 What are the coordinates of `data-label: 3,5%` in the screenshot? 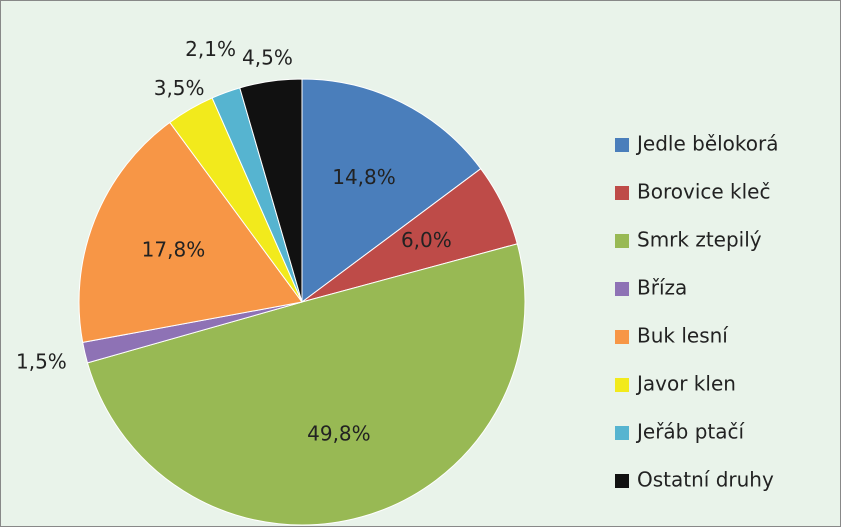 It's located at (179, 88).